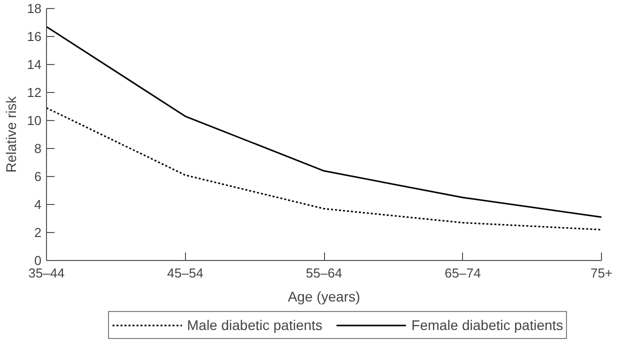  Describe the element at coordinates (601, 273) in the screenshot. I see `x-tick-label: 75+` at that location.